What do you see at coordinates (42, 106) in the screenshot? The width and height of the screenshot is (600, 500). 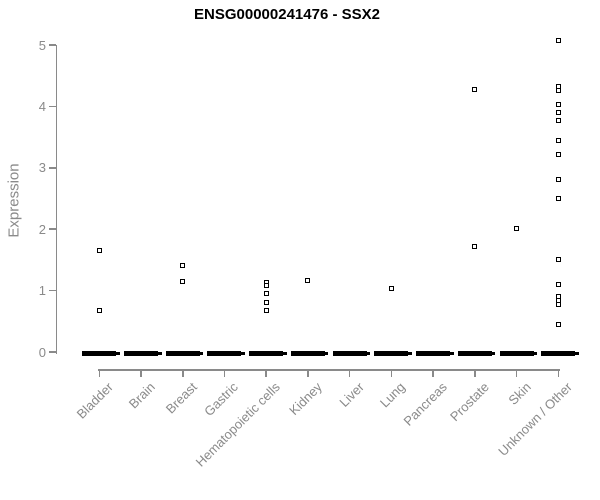 I see `y-tick-label: 4` at bounding box center [42, 106].